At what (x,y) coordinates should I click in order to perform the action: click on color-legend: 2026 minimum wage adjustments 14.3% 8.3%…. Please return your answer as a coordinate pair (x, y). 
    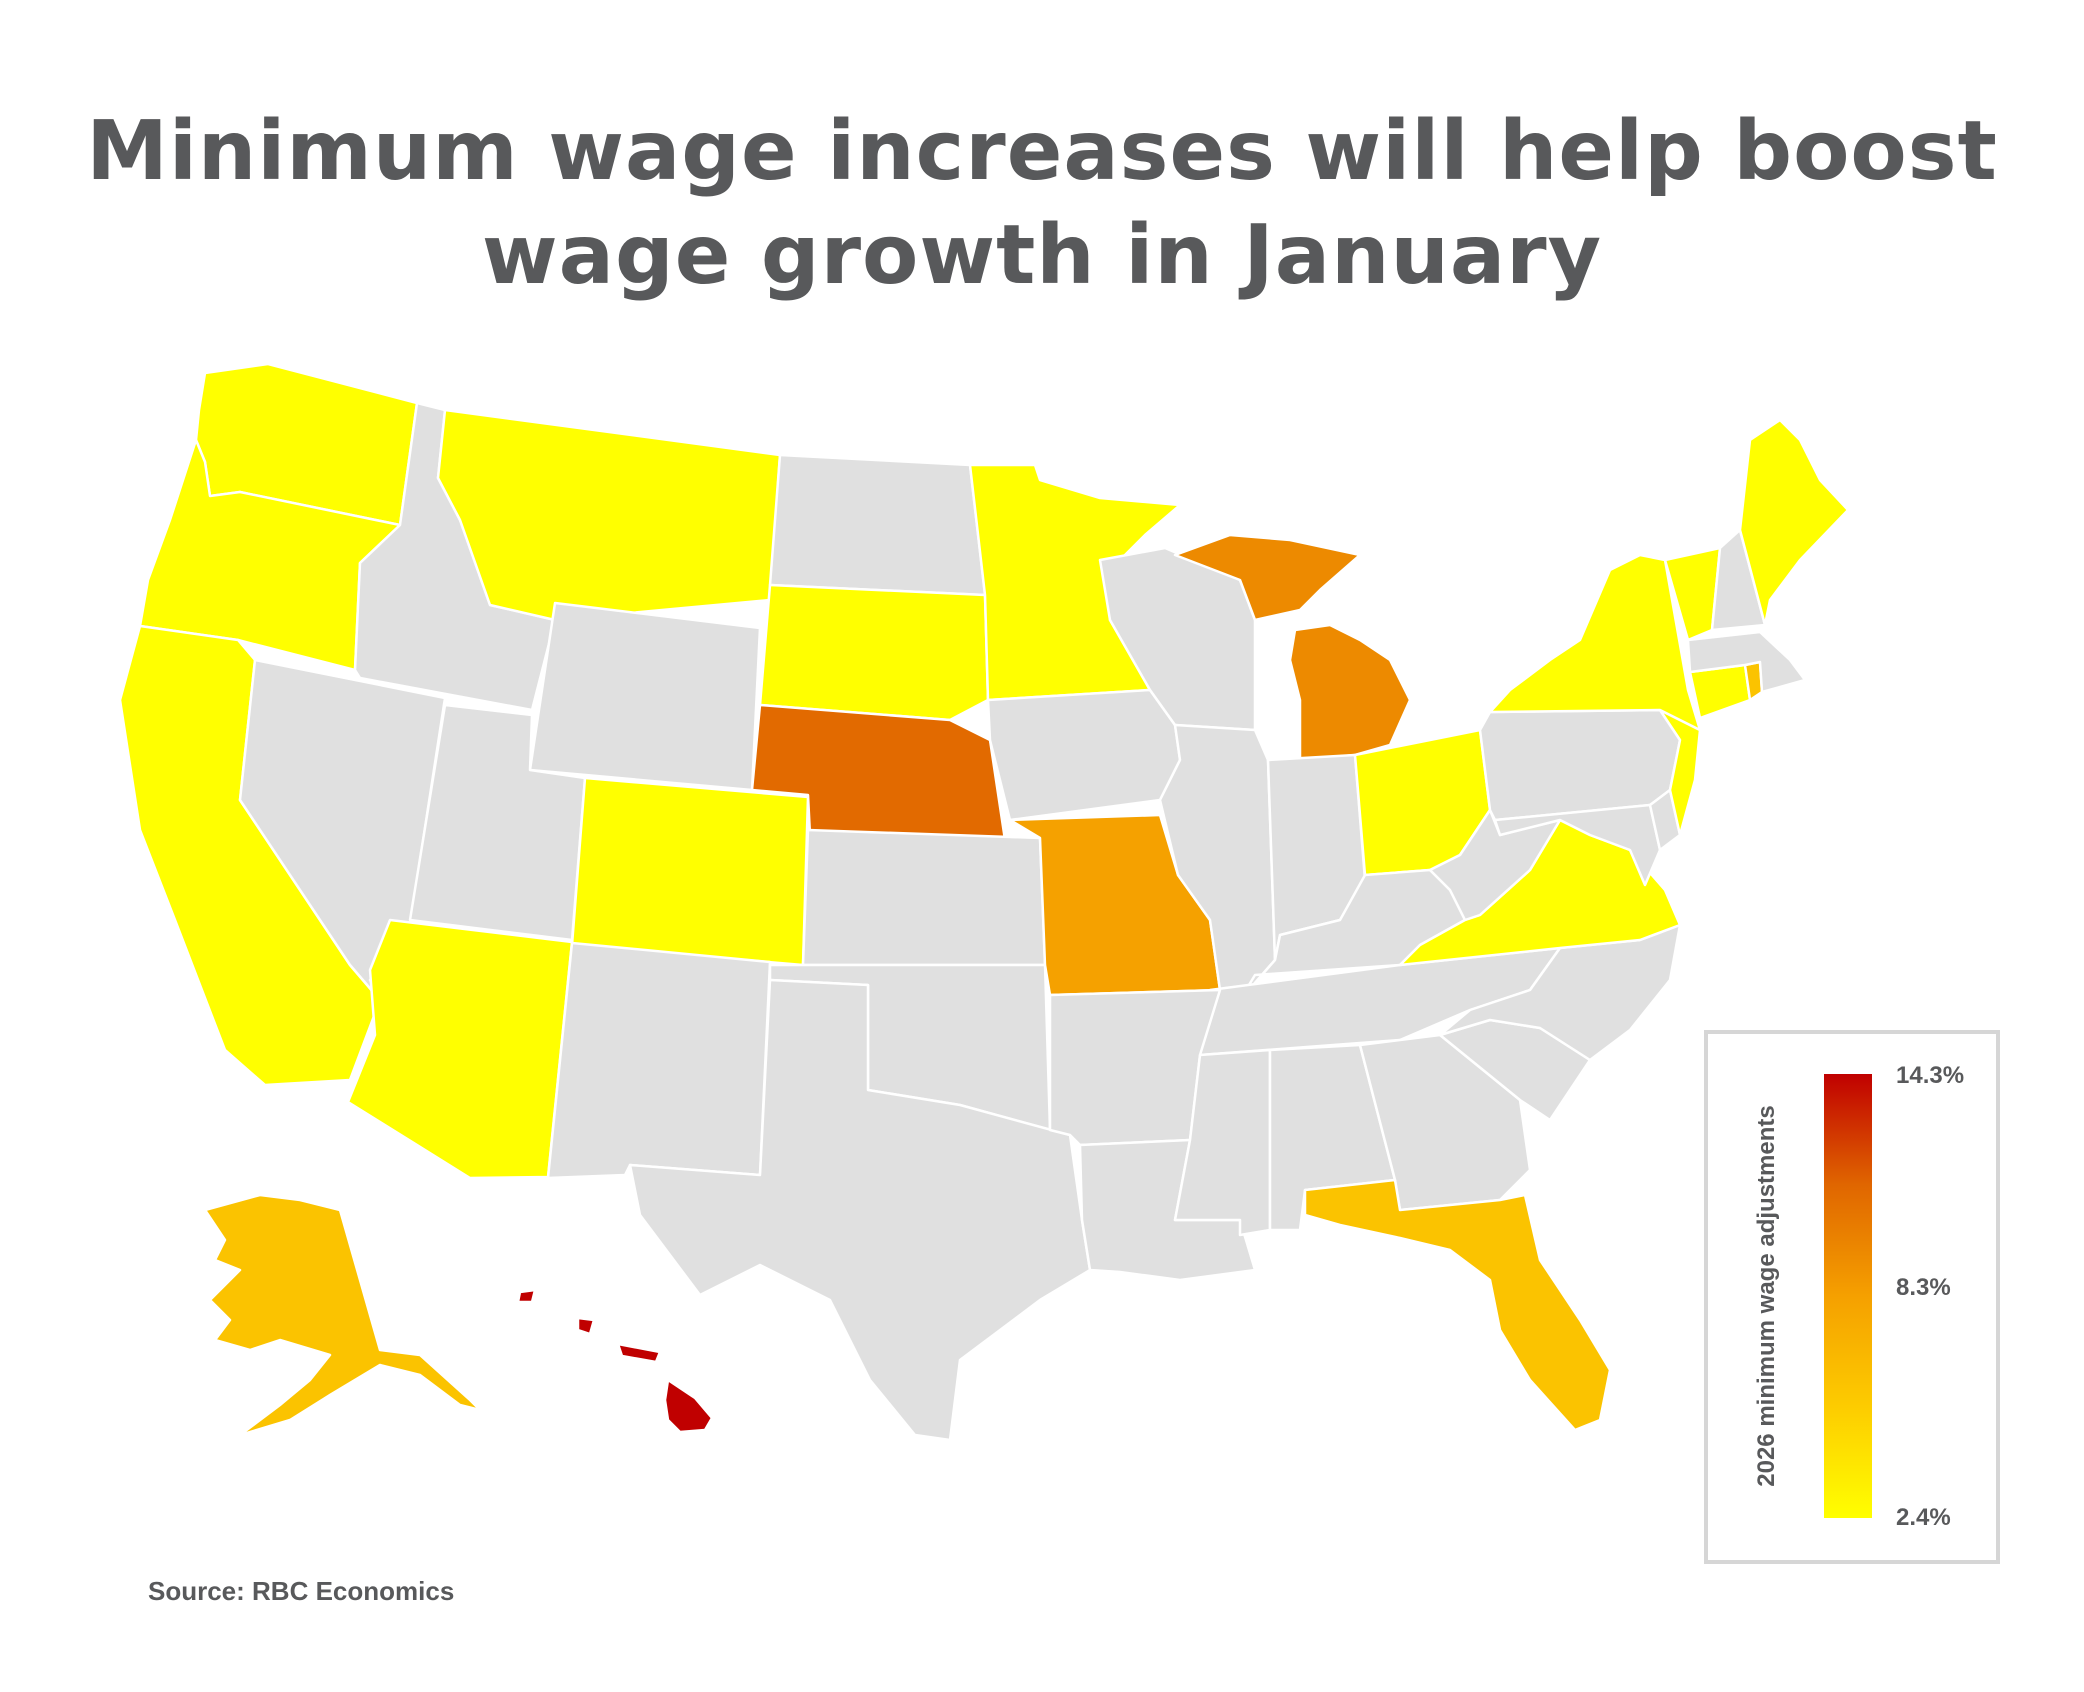
    Looking at the image, I should click on (1852, 1297).